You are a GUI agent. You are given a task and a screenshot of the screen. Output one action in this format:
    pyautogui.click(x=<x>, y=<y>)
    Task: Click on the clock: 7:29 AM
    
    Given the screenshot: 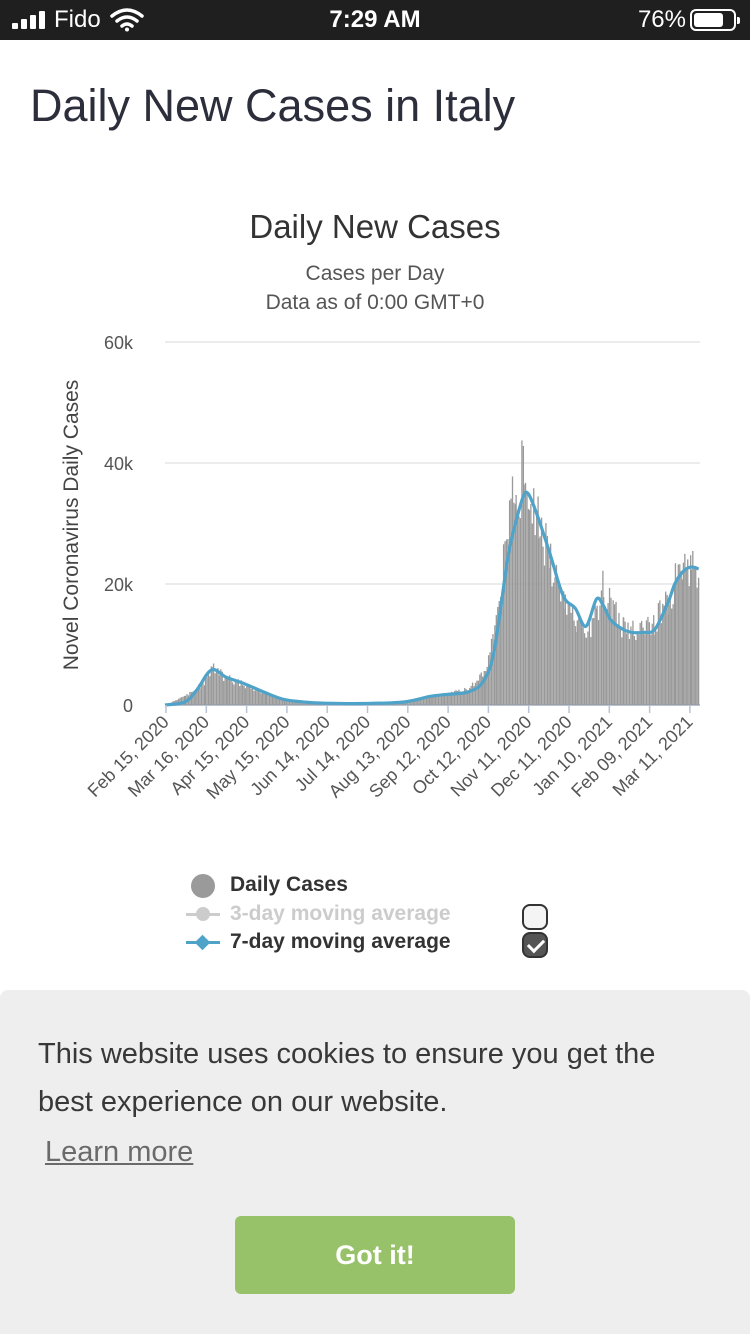 What is the action you would take?
    pyautogui.click(x=375, y=19)
    